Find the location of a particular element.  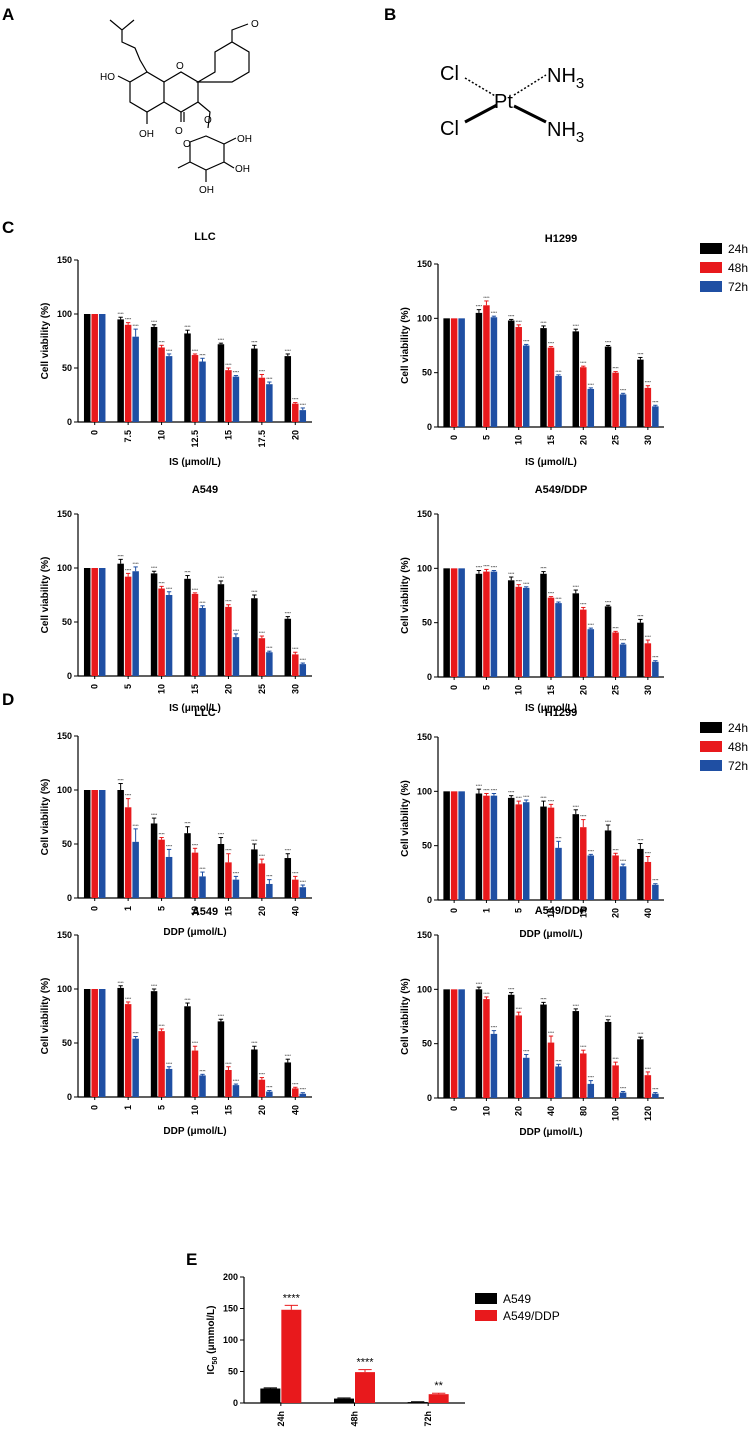

chart-title: A549 is located at coordinates (205, 912).